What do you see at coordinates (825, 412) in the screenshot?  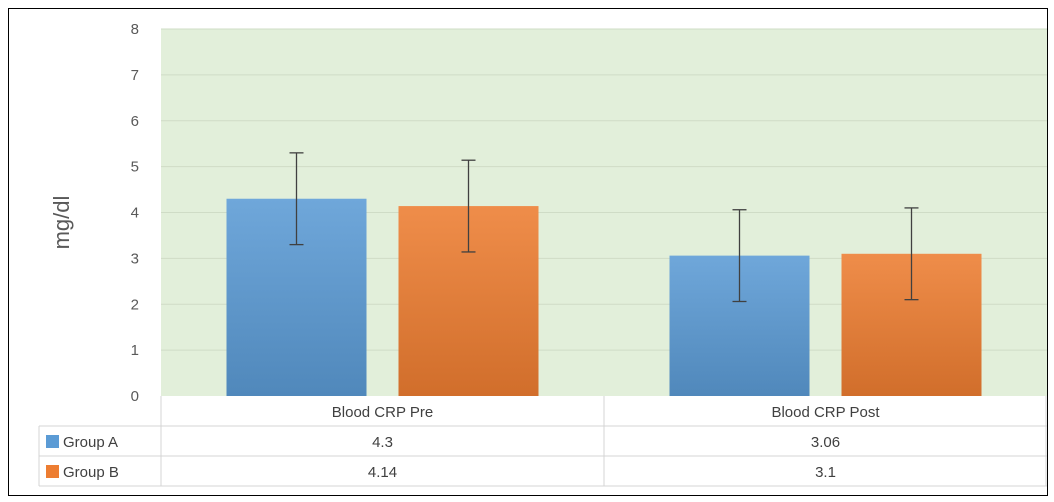 I see `category-label: Blood CRP Post` at bounding box center [825, 412].